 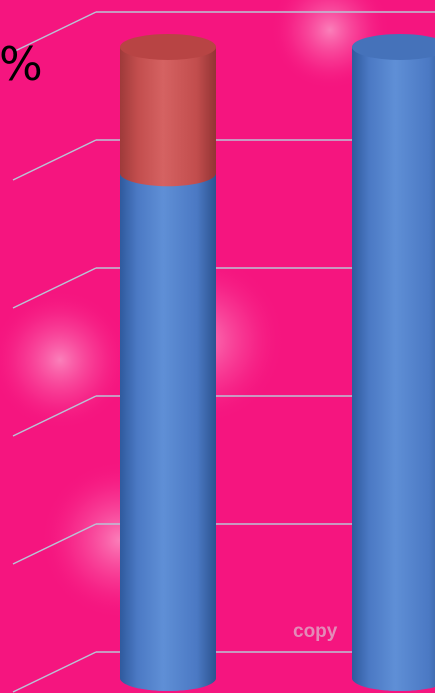 I want to click on watermark-text: copy, so click(x=315, y=631).